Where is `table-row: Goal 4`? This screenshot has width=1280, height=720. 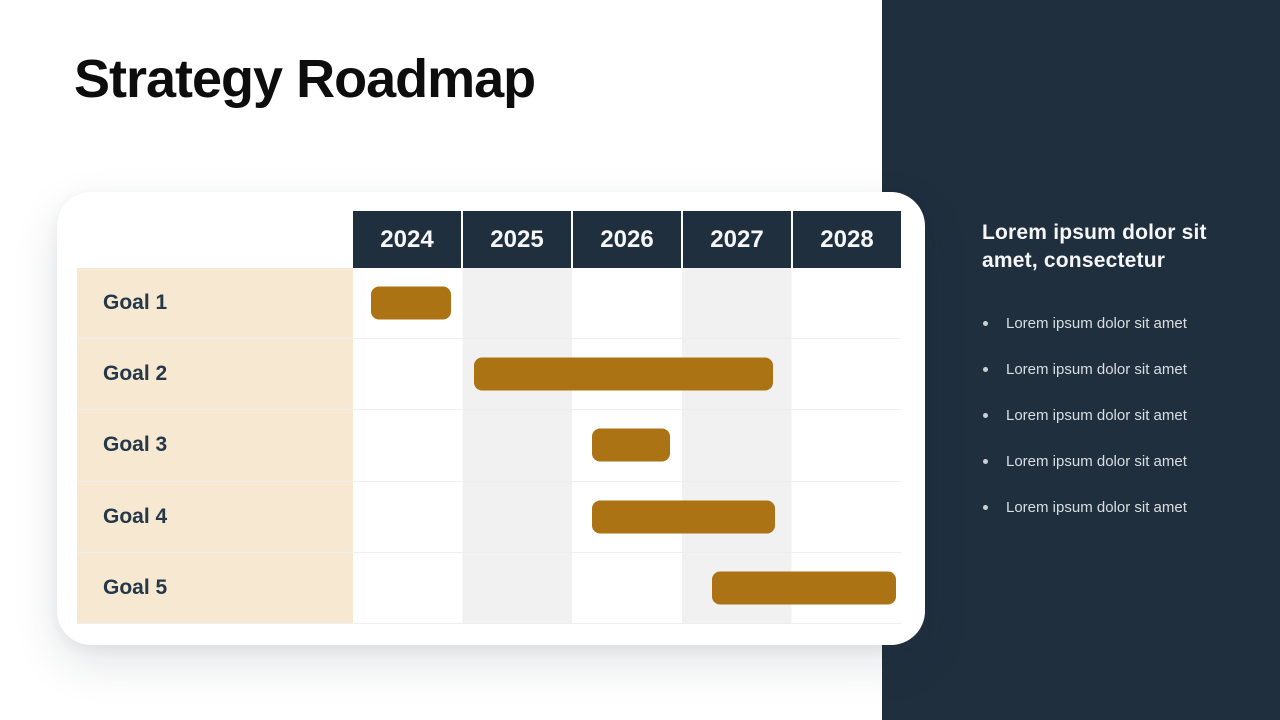 table-row: Goal 4 is located at coordinates (489, 517).